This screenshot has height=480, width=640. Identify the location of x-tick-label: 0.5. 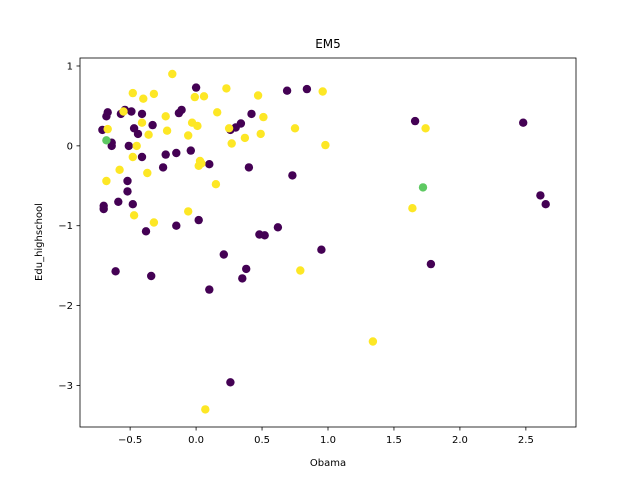
(262, 440).